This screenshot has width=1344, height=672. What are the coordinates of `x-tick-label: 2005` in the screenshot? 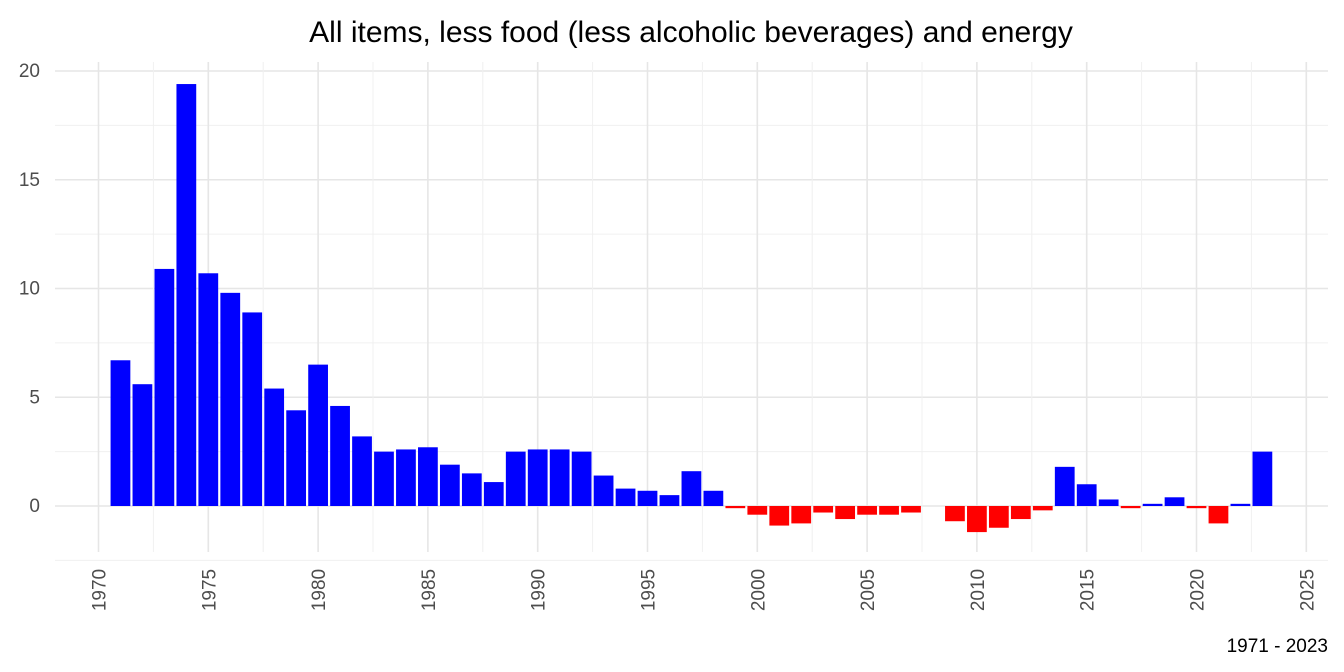 It's located at (868, 590).